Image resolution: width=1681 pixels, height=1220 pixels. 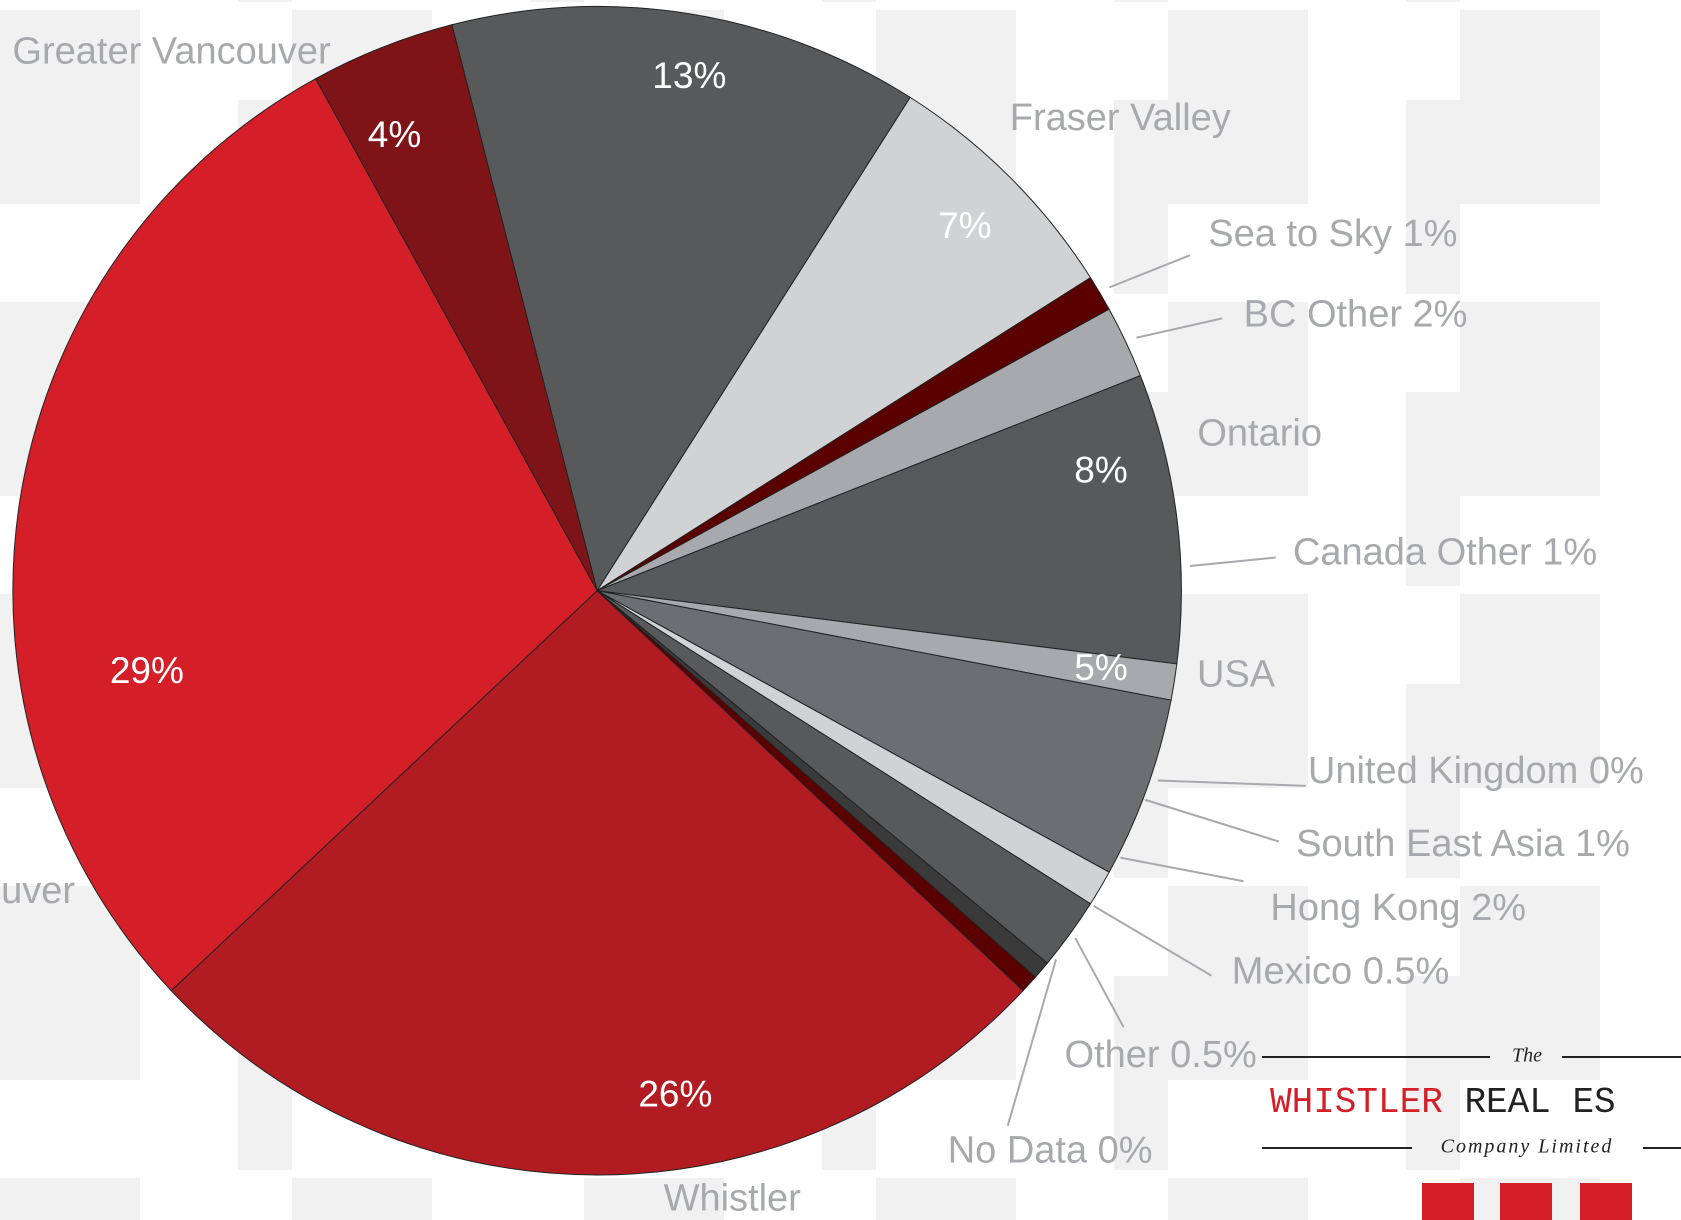 I want to click on slice-category-label: Mexico, so click(x=1292, y=971).